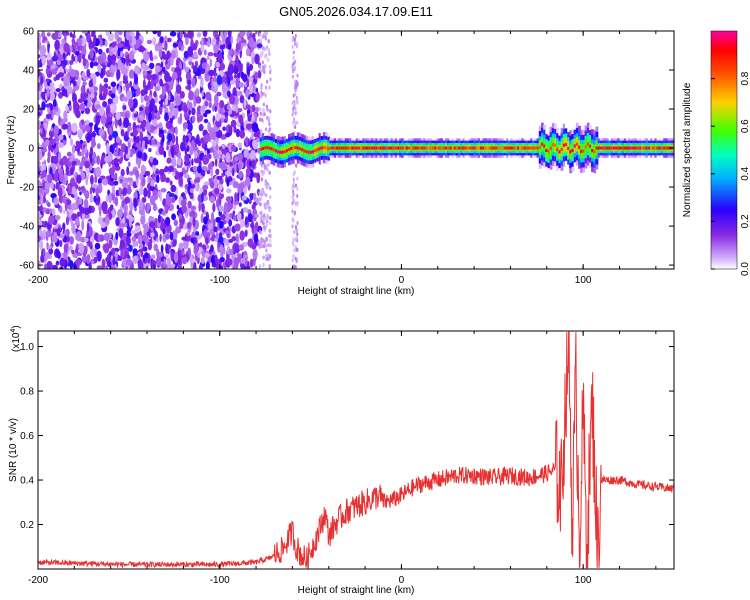 Image resolution: width=750 pixels, height=600 pixels. I want to click on y-tick-label: 0.2, so click(27, 525).